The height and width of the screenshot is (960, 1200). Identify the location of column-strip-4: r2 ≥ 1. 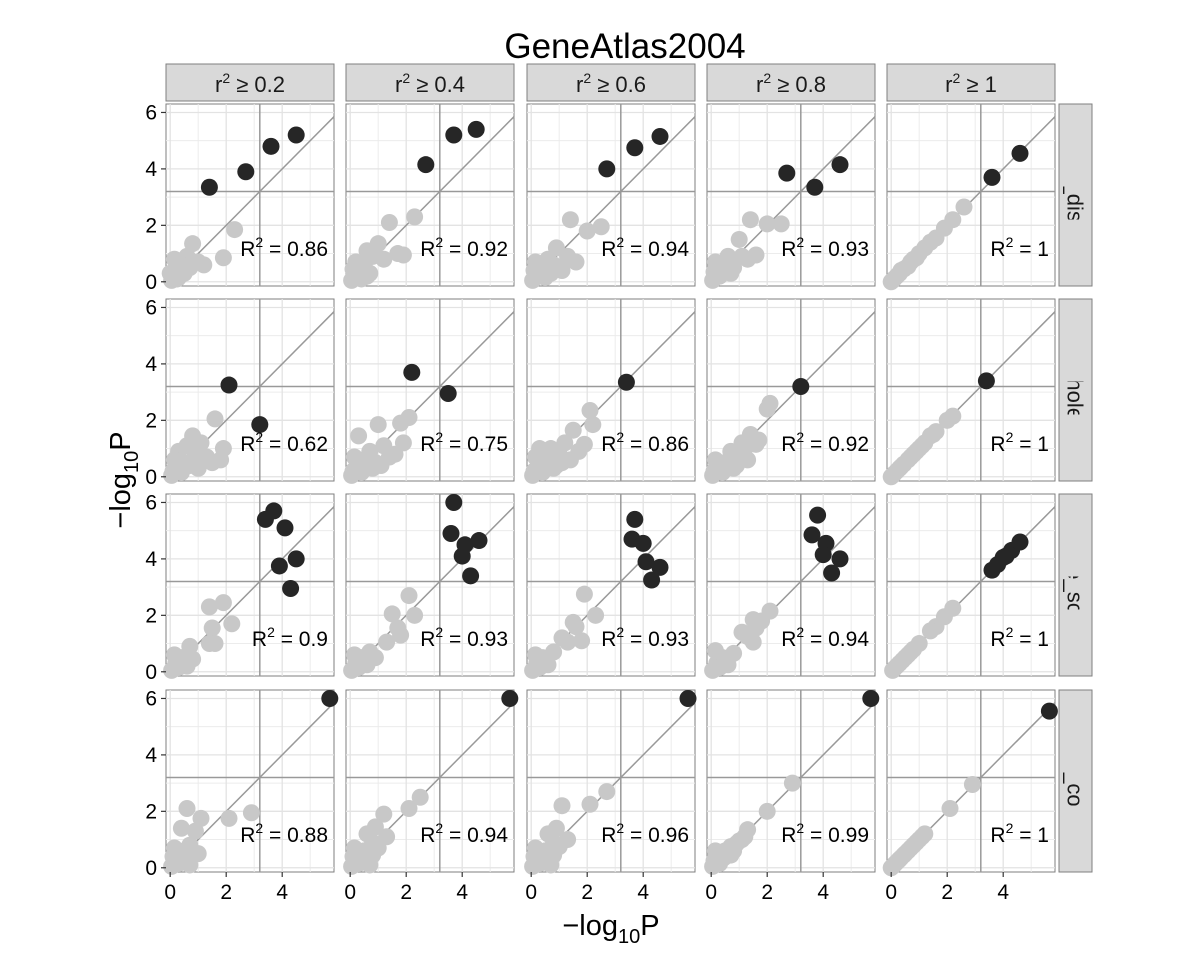
(971, 82).